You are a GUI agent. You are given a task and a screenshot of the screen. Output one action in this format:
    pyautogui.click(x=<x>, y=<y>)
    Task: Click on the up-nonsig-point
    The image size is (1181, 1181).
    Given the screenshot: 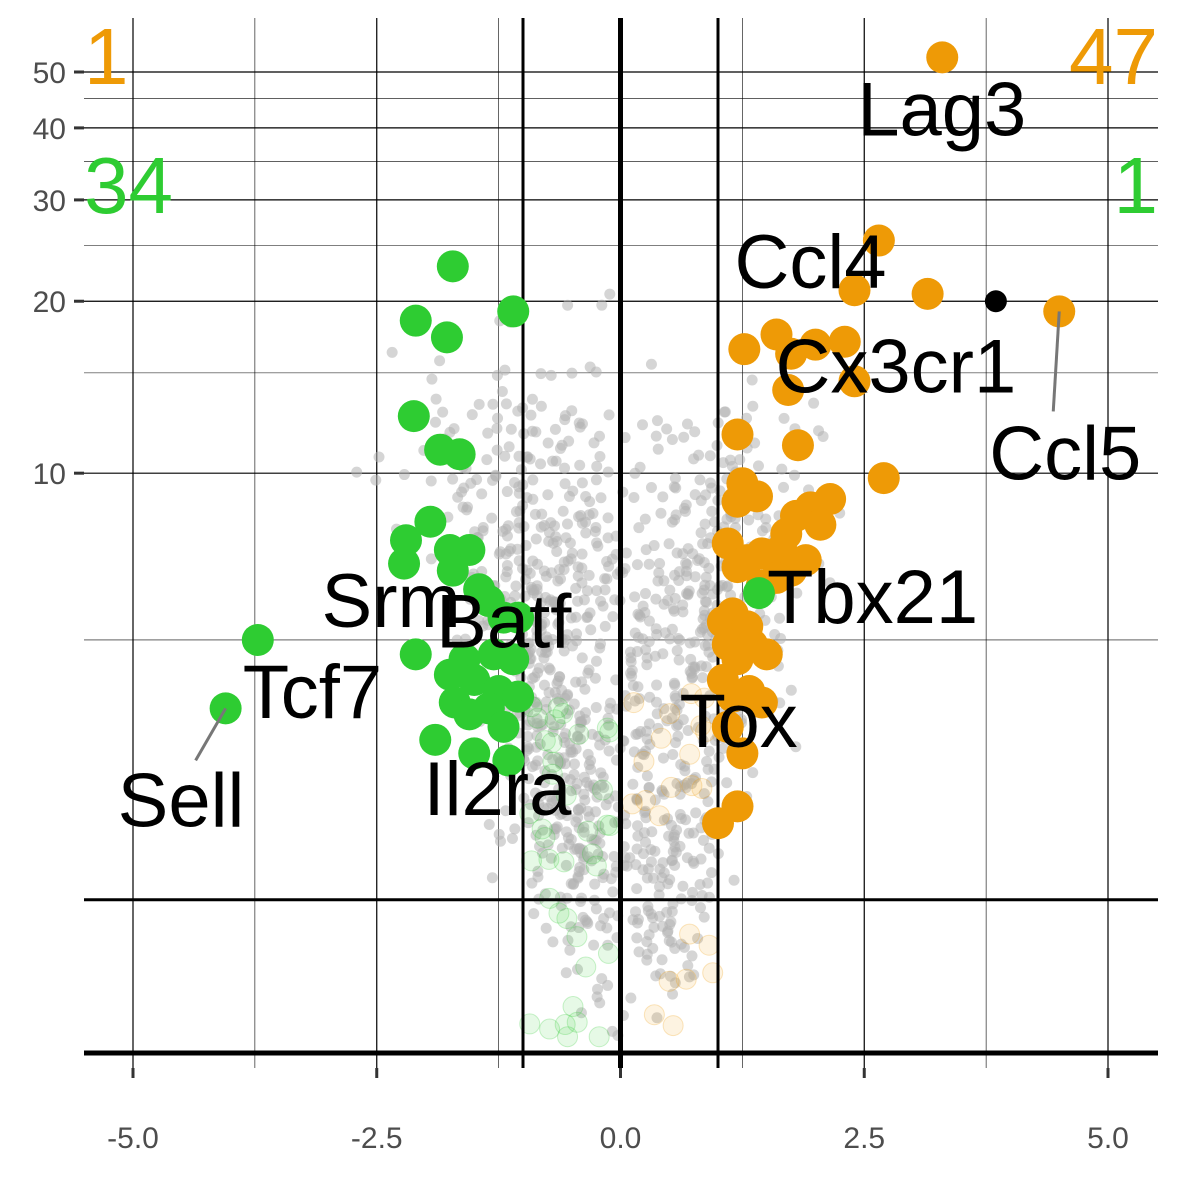 What is the action you would take?
    pyautogui.click(x=758, y=593)
    